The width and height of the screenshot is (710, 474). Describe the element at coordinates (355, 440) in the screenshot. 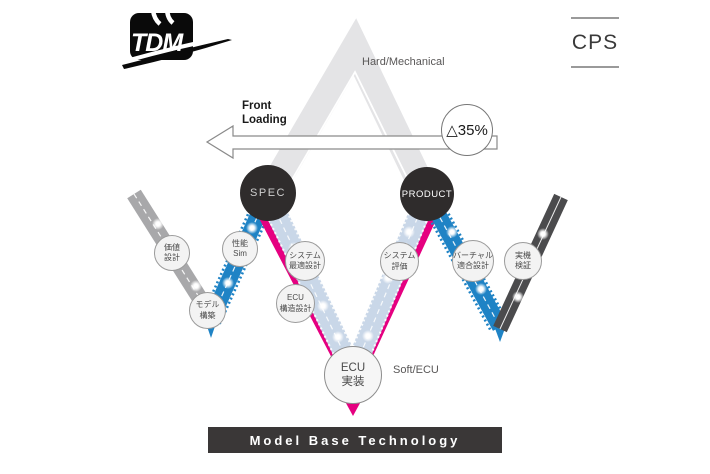

I see `model-base-technology-banner: Model Base Technology` at that location.